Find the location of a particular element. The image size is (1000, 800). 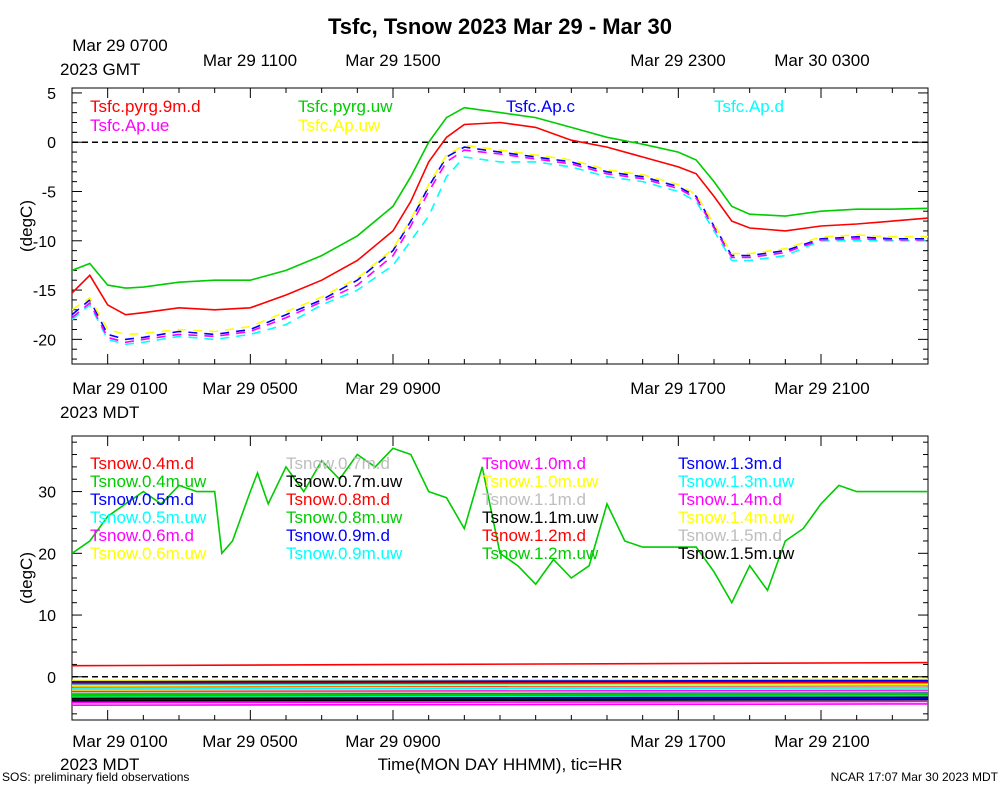

series-line-Tsnow-1-5m-d is located at coordinates (500, 692).